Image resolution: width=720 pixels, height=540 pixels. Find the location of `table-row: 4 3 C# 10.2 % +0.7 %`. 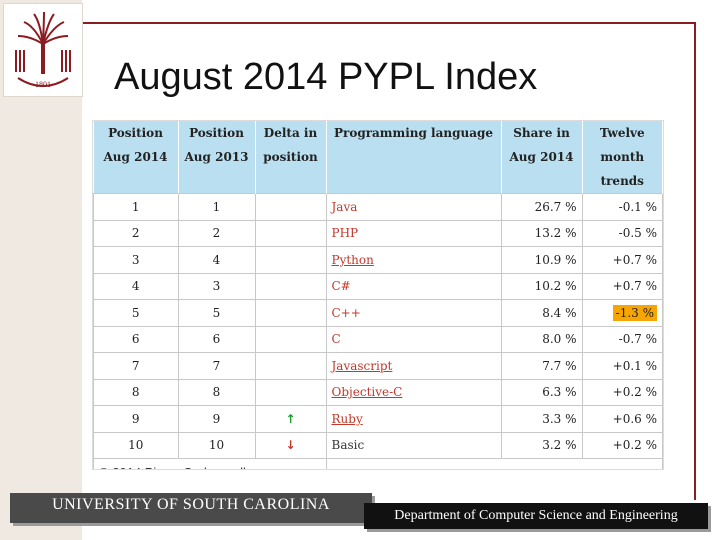

table-row: 4 3 C# 10.2 % +0.7 % is located at coordinates (378, 286).